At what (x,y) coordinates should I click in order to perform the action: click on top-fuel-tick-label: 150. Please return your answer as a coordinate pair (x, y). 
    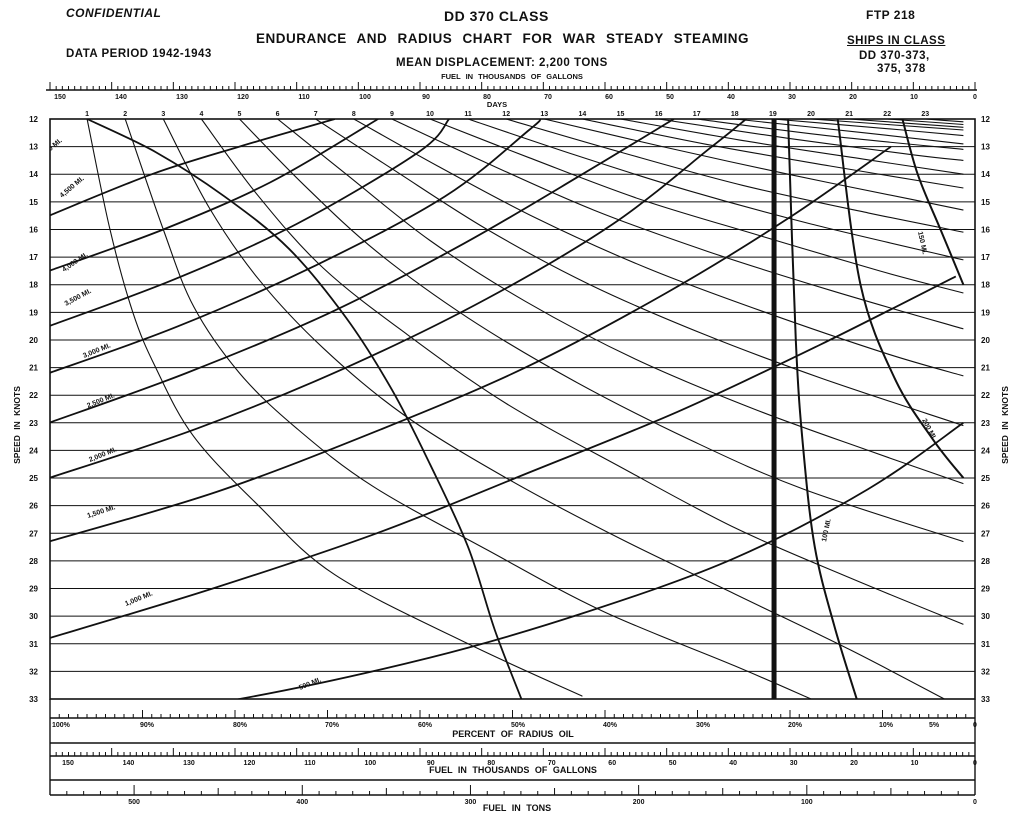
    Looking at the image, I should click on (60, 97).